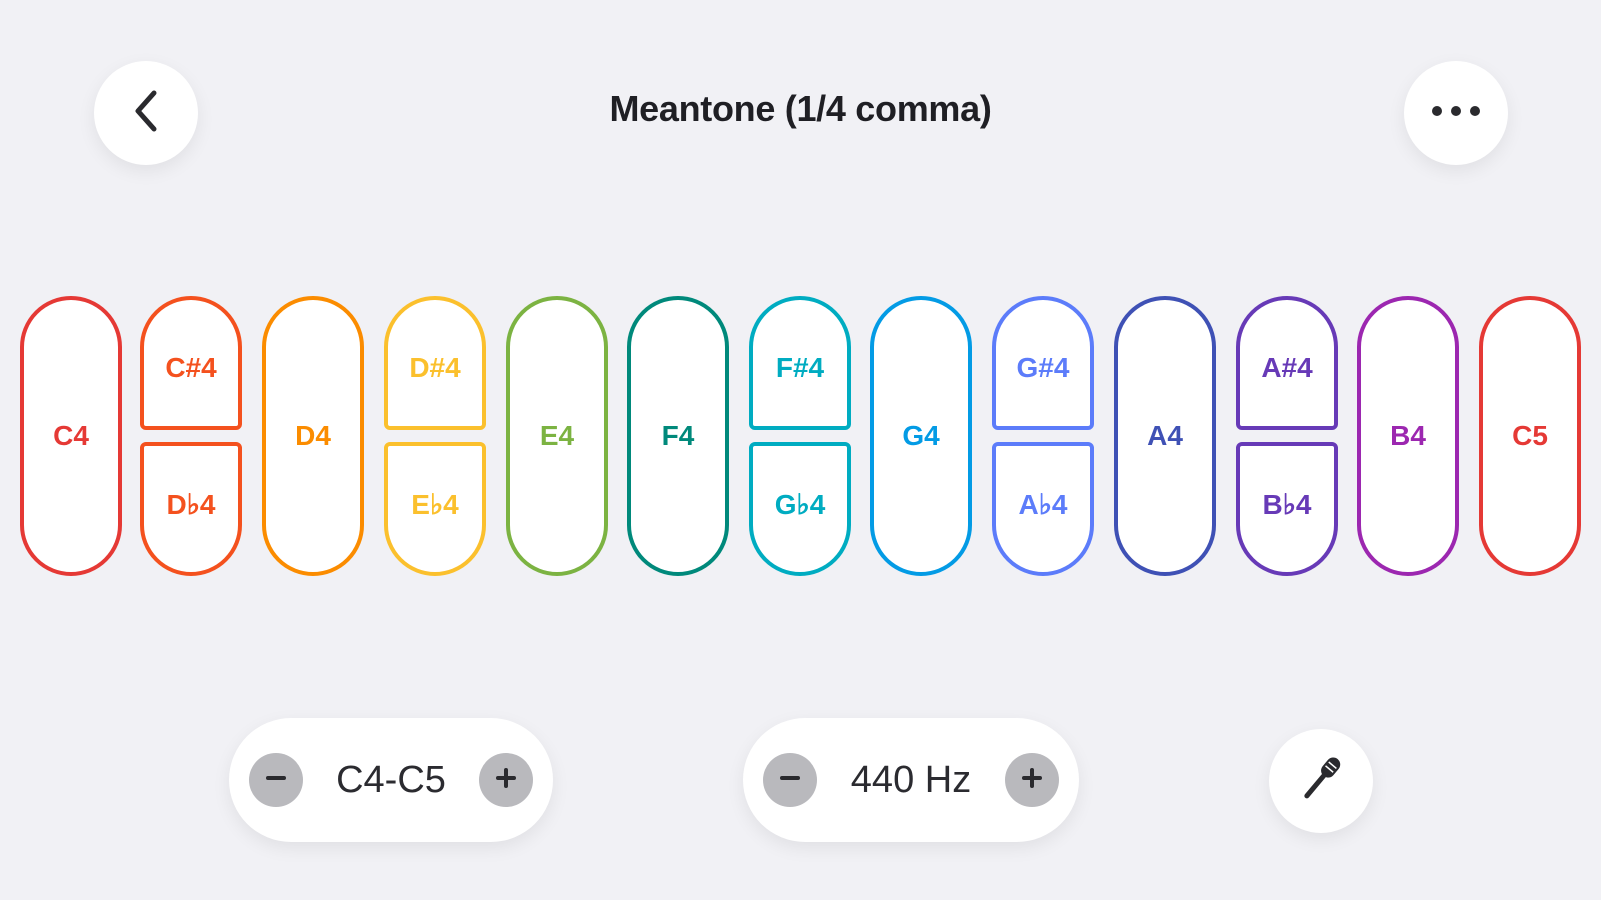  I want to click on key-g4: G4, so click(921, 436).